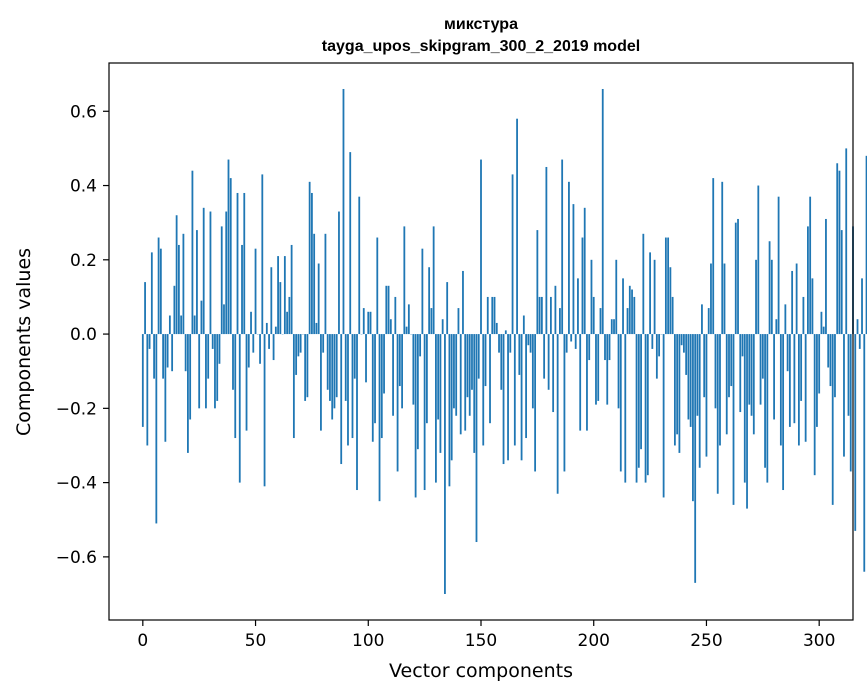 Image resolution: width=867 pixels, height=696 pixels. I want to click on y-tick-label: −0.6, so click(76, 558).